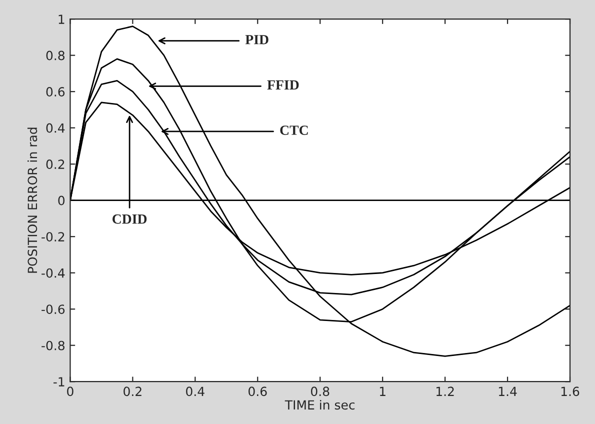 The image size is (595, 424). What do you see at coordinates (195, 391) in the screenshot?
I see `x-tick-label: 0.4` at bounding box center [195, 391].